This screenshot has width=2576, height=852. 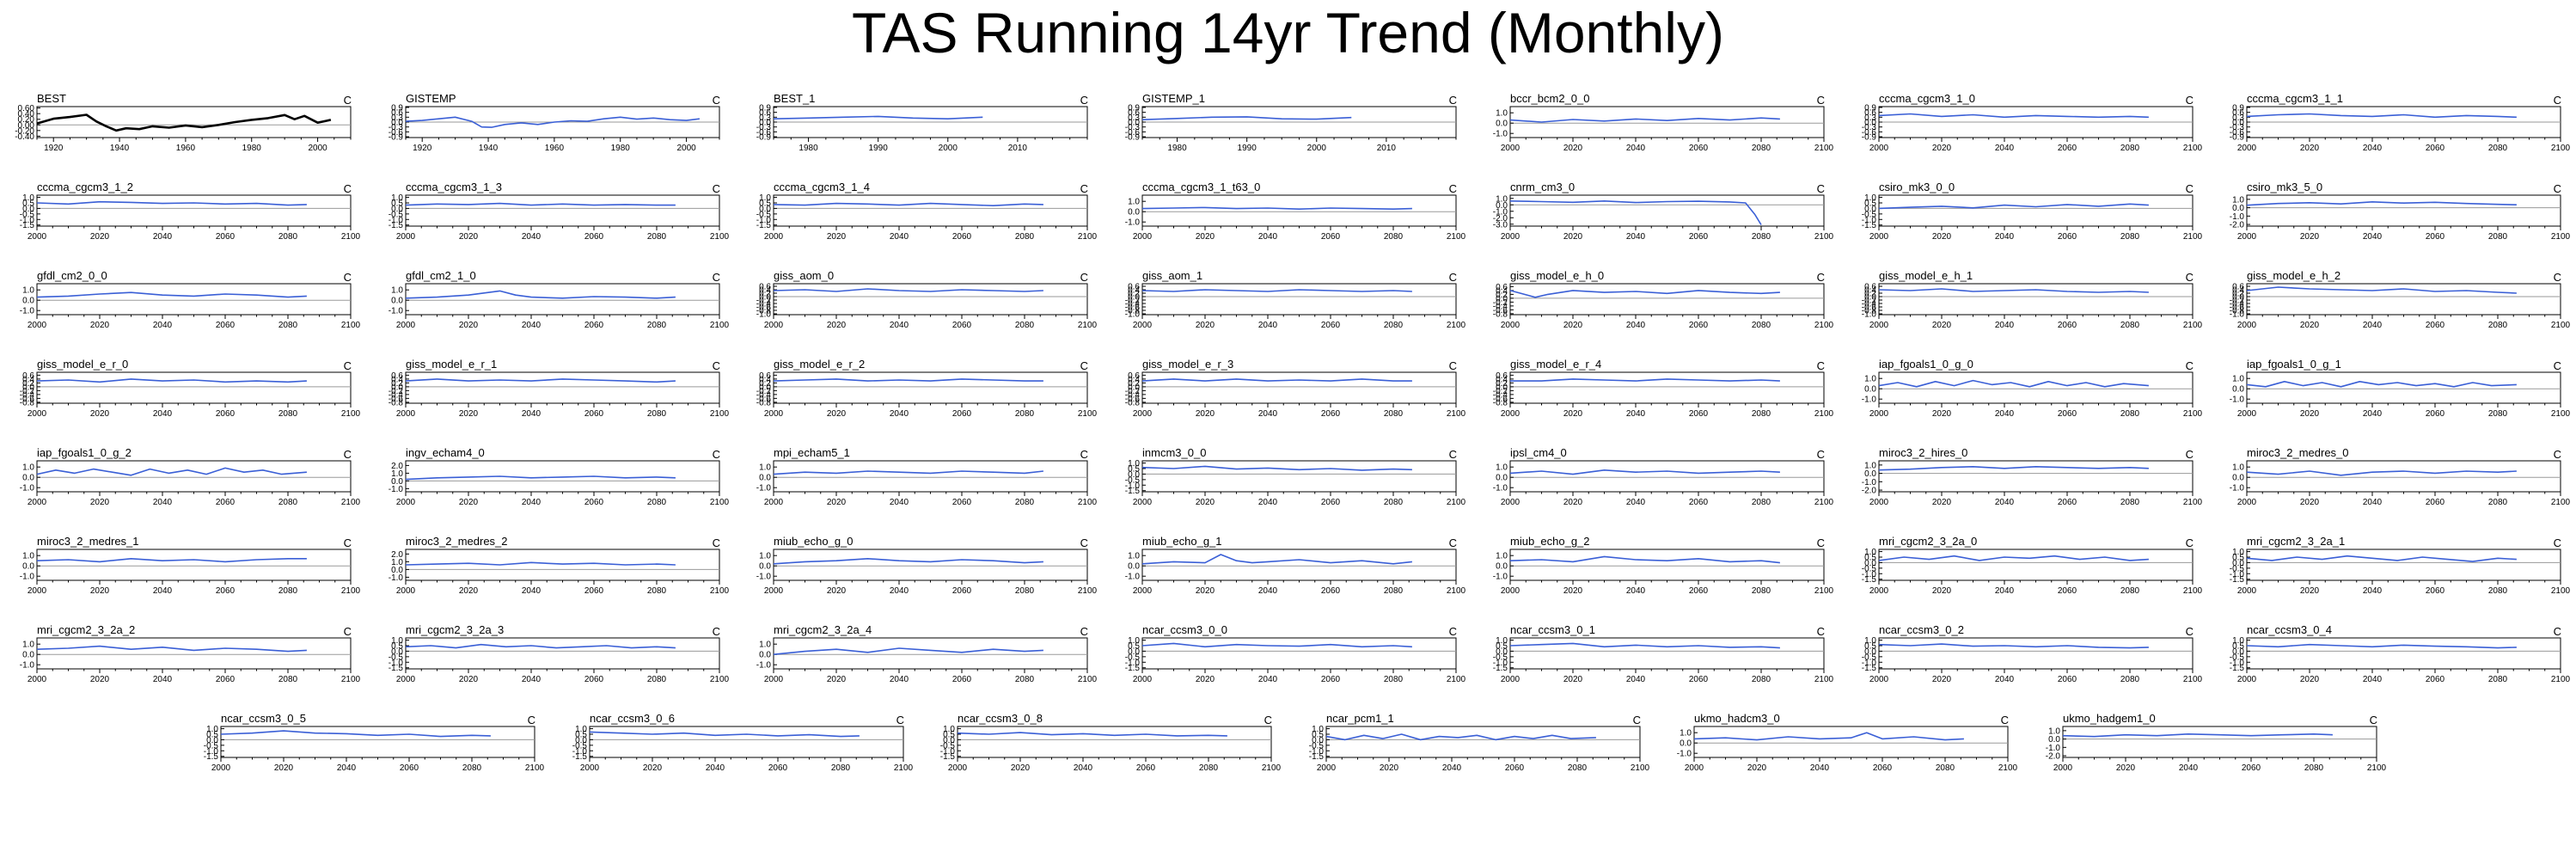 What do you see at coordinates (26, 120) in the screenshot?
I see `y-tick-label: 0.20` at bounding box center [26, 120].